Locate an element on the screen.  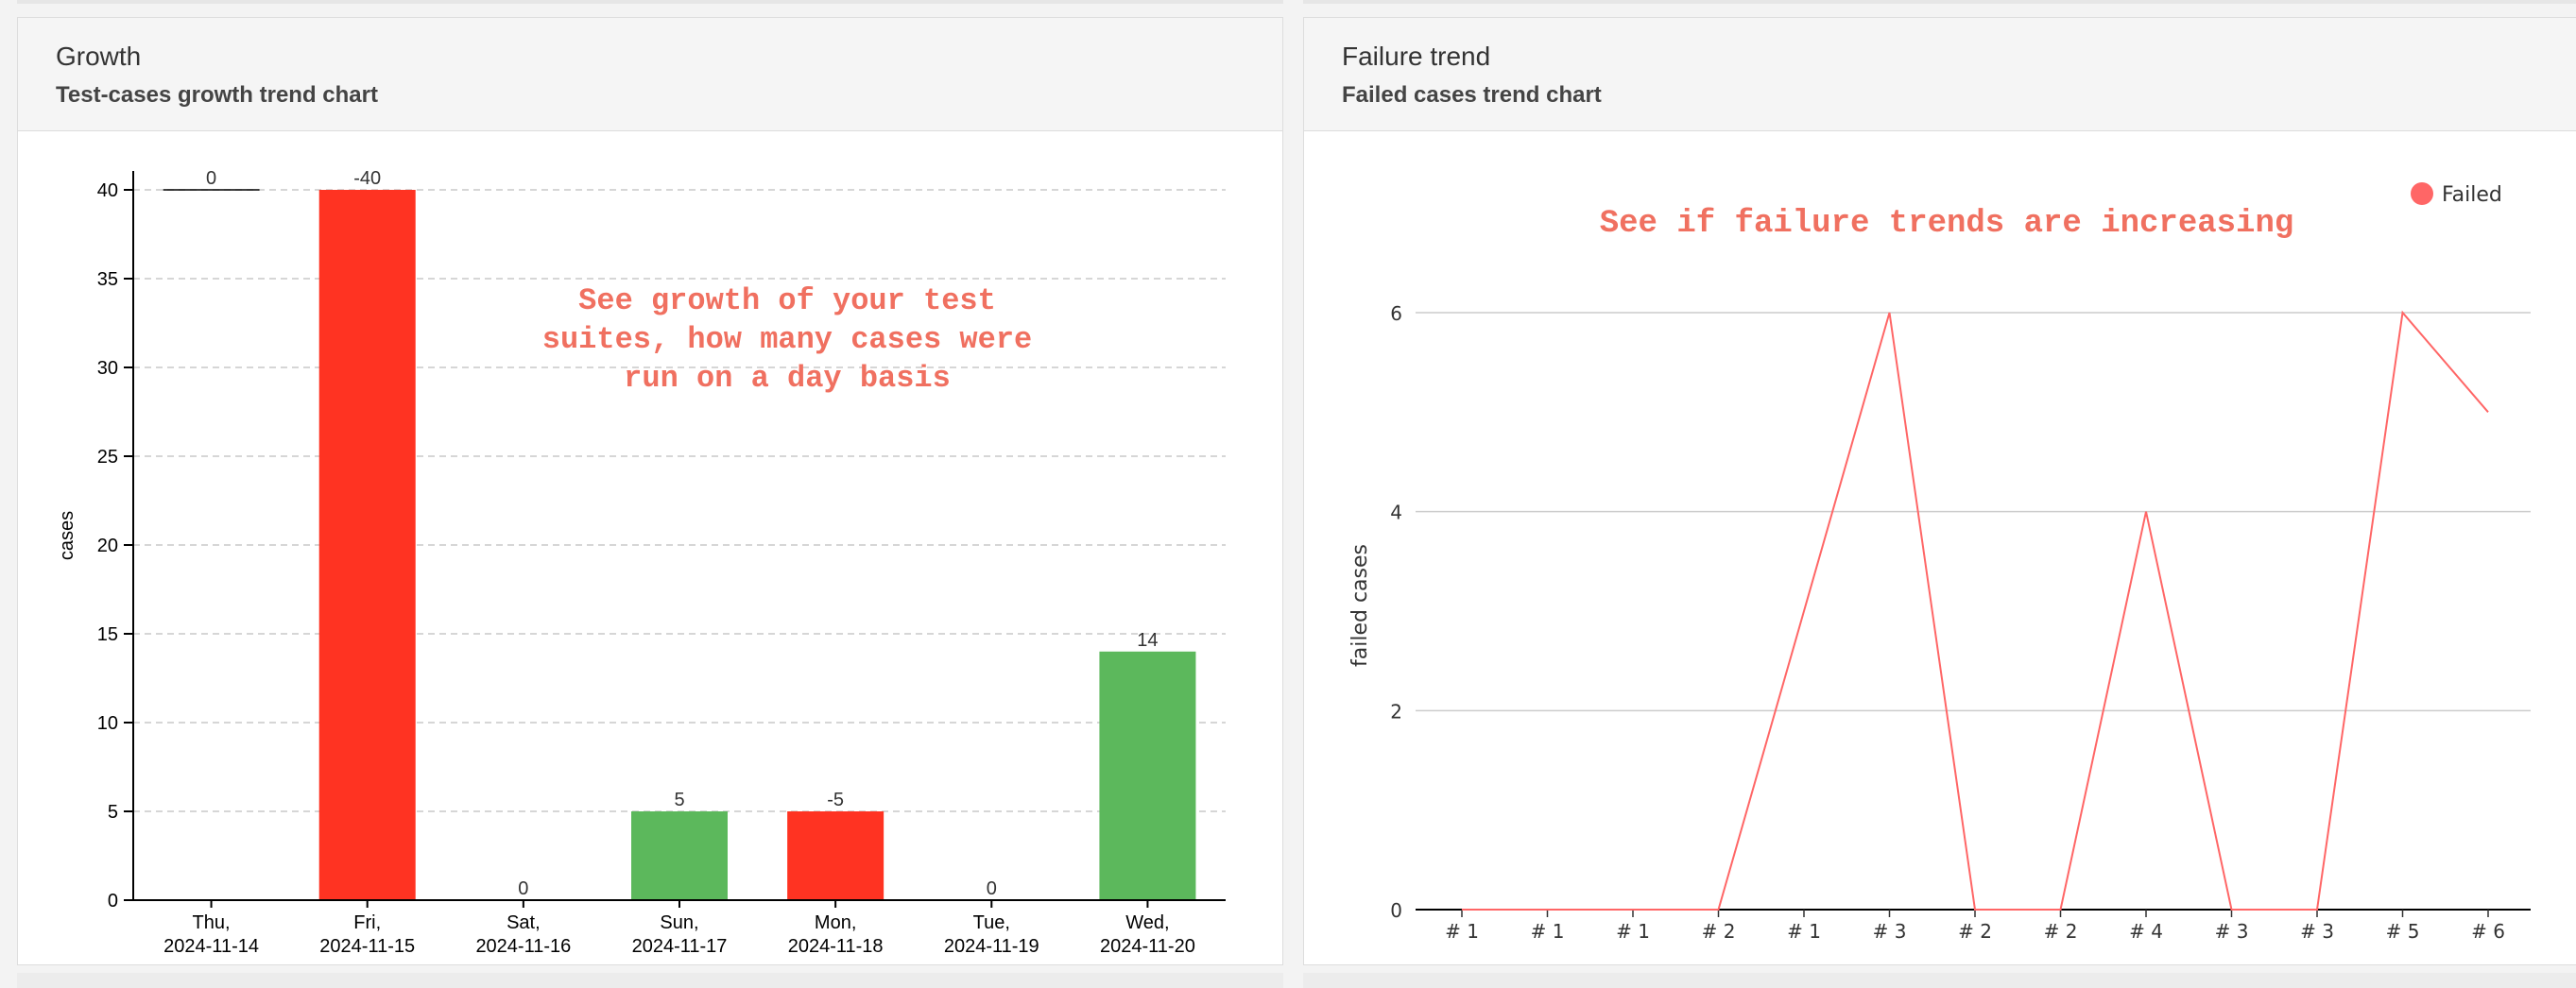
top-edge-left is located at coordinates (650, 2).